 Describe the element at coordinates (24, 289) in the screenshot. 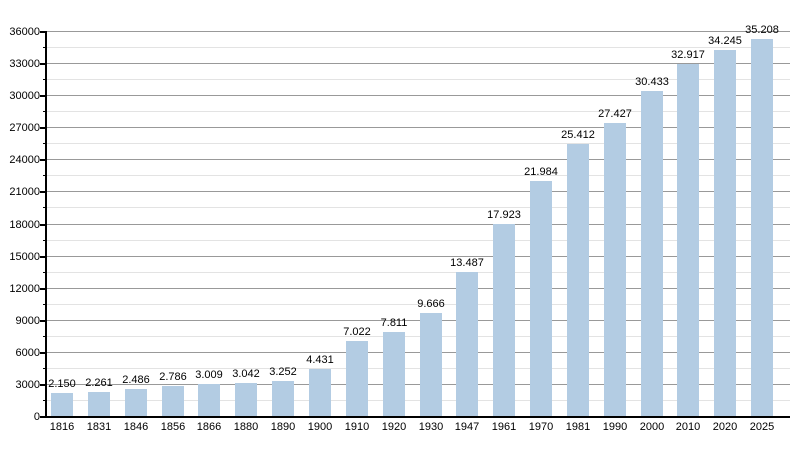

I see `y-axis-label: 12000` at that location.